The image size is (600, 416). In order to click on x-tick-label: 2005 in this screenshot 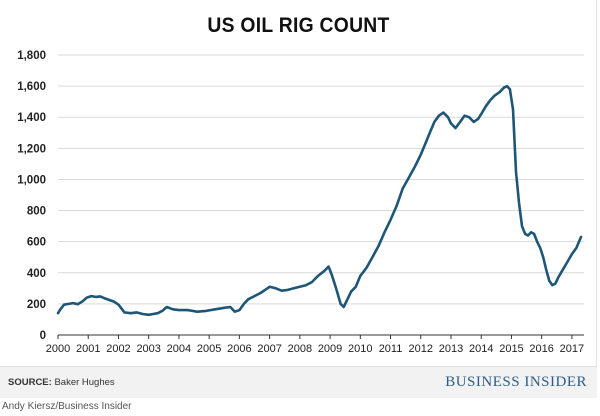, I will do `click(209, 349)`.